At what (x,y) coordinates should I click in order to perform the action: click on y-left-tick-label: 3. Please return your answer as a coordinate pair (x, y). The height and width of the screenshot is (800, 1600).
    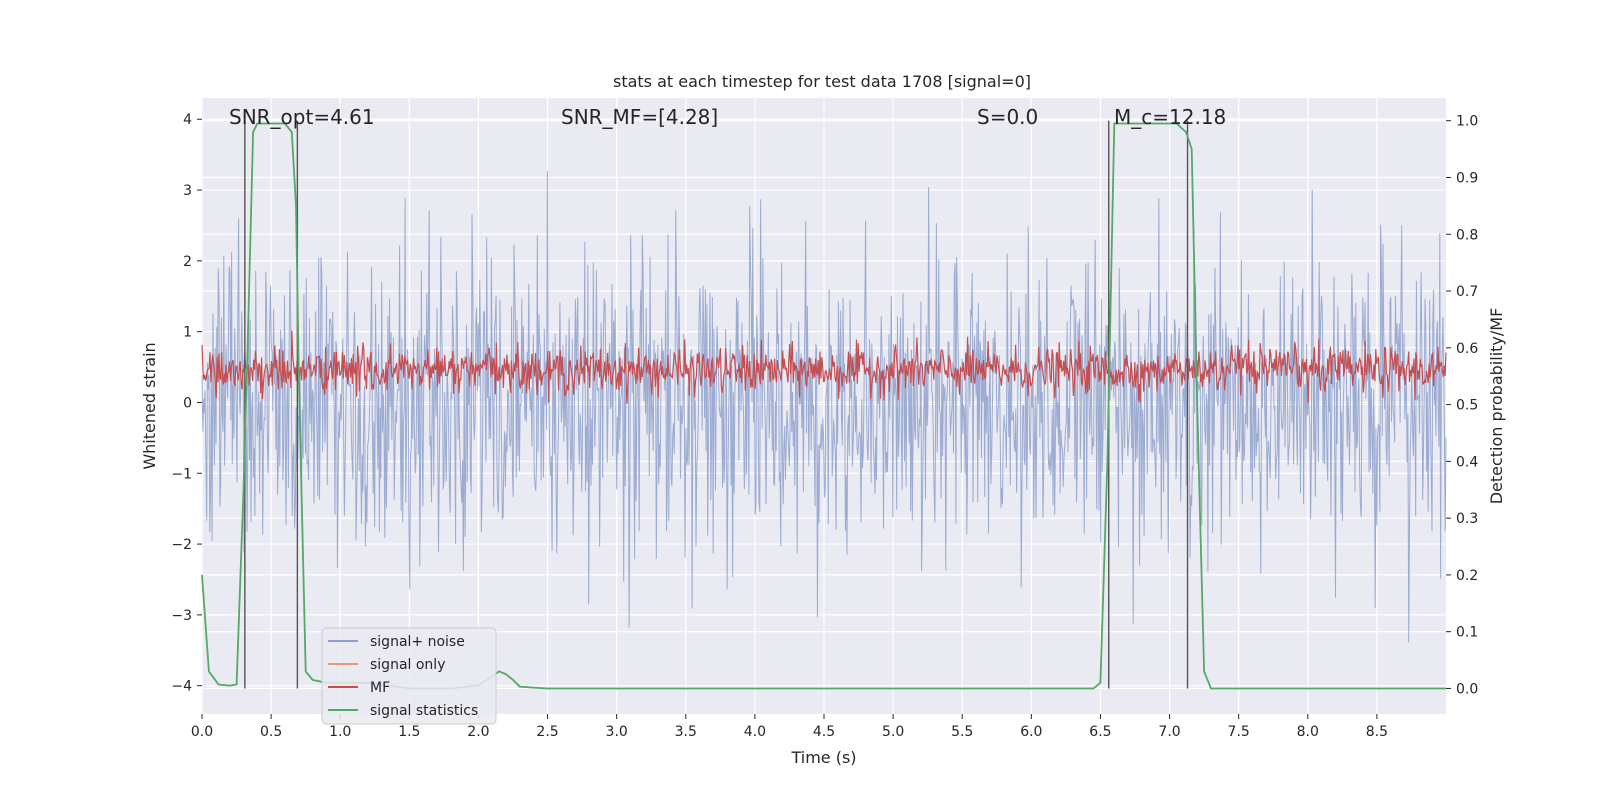
    Looking at the image, I should click on (187, 191).